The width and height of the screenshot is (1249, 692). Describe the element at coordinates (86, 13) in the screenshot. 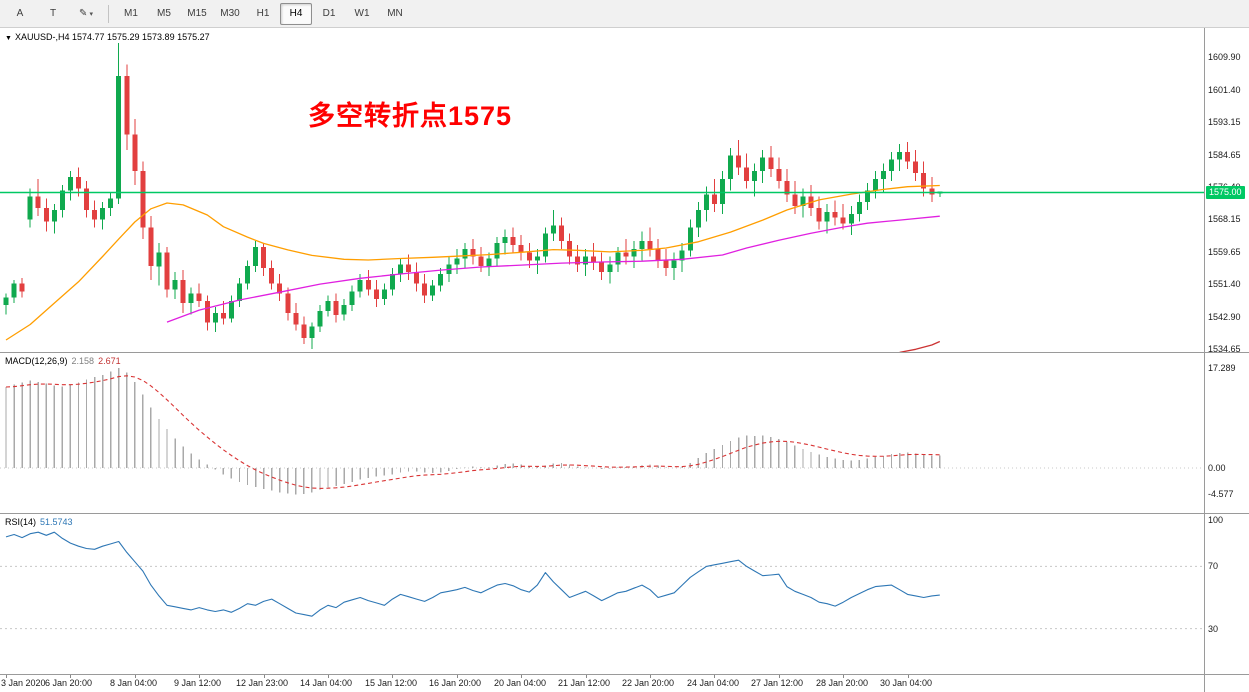

I see `draw-tool-button: ✎ ▾` at that location.